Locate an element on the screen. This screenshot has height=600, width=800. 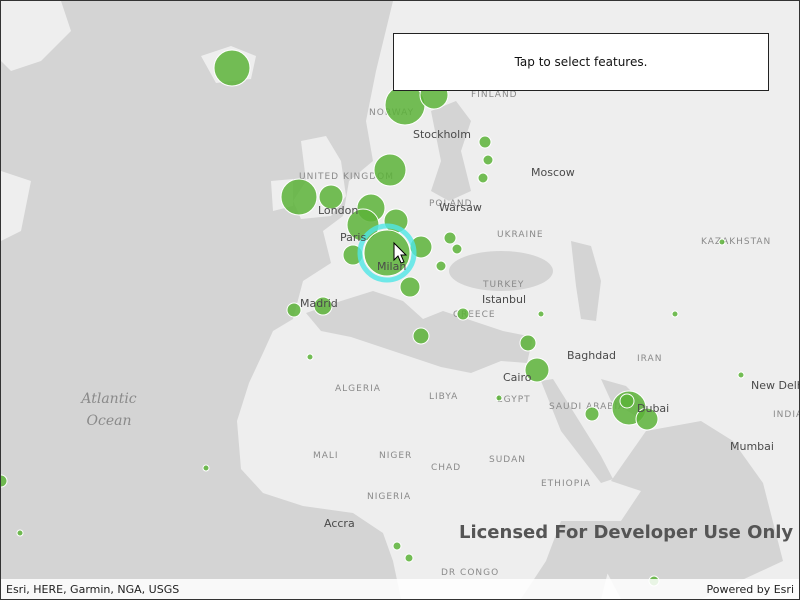
country-label: SAUDI ARABIA is located at coordinates (587, 407).